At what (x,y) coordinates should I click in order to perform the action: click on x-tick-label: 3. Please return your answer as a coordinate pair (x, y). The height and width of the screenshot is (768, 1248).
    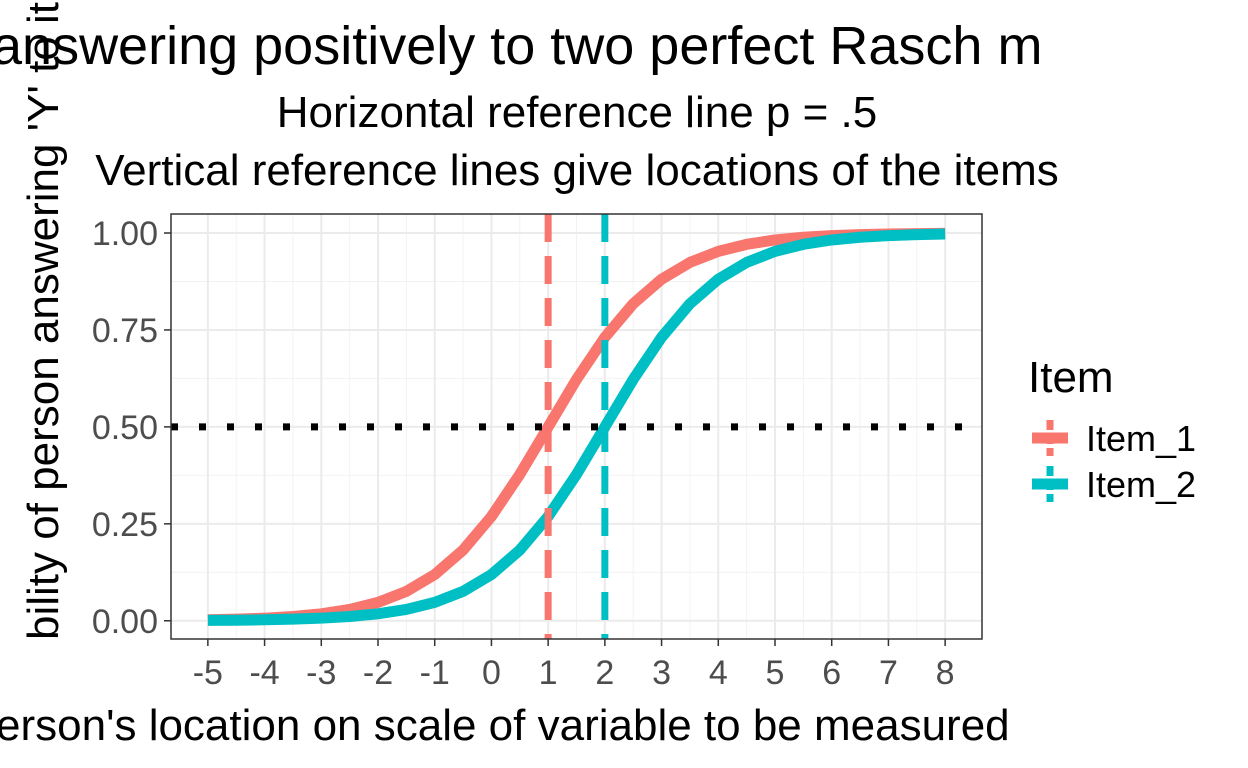
    Looking at the image, I should click on (661, 673).